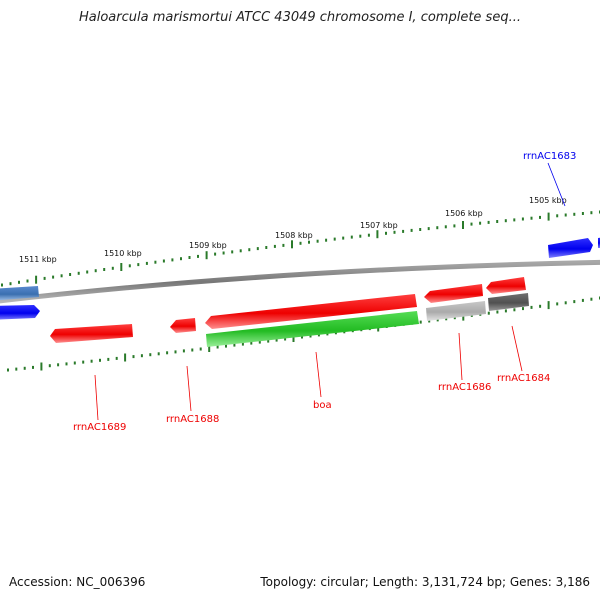 The height and width of the screenshot is (600, 600). I want to click on scale-label-1507: 1507 kbp, so click(379, 225).